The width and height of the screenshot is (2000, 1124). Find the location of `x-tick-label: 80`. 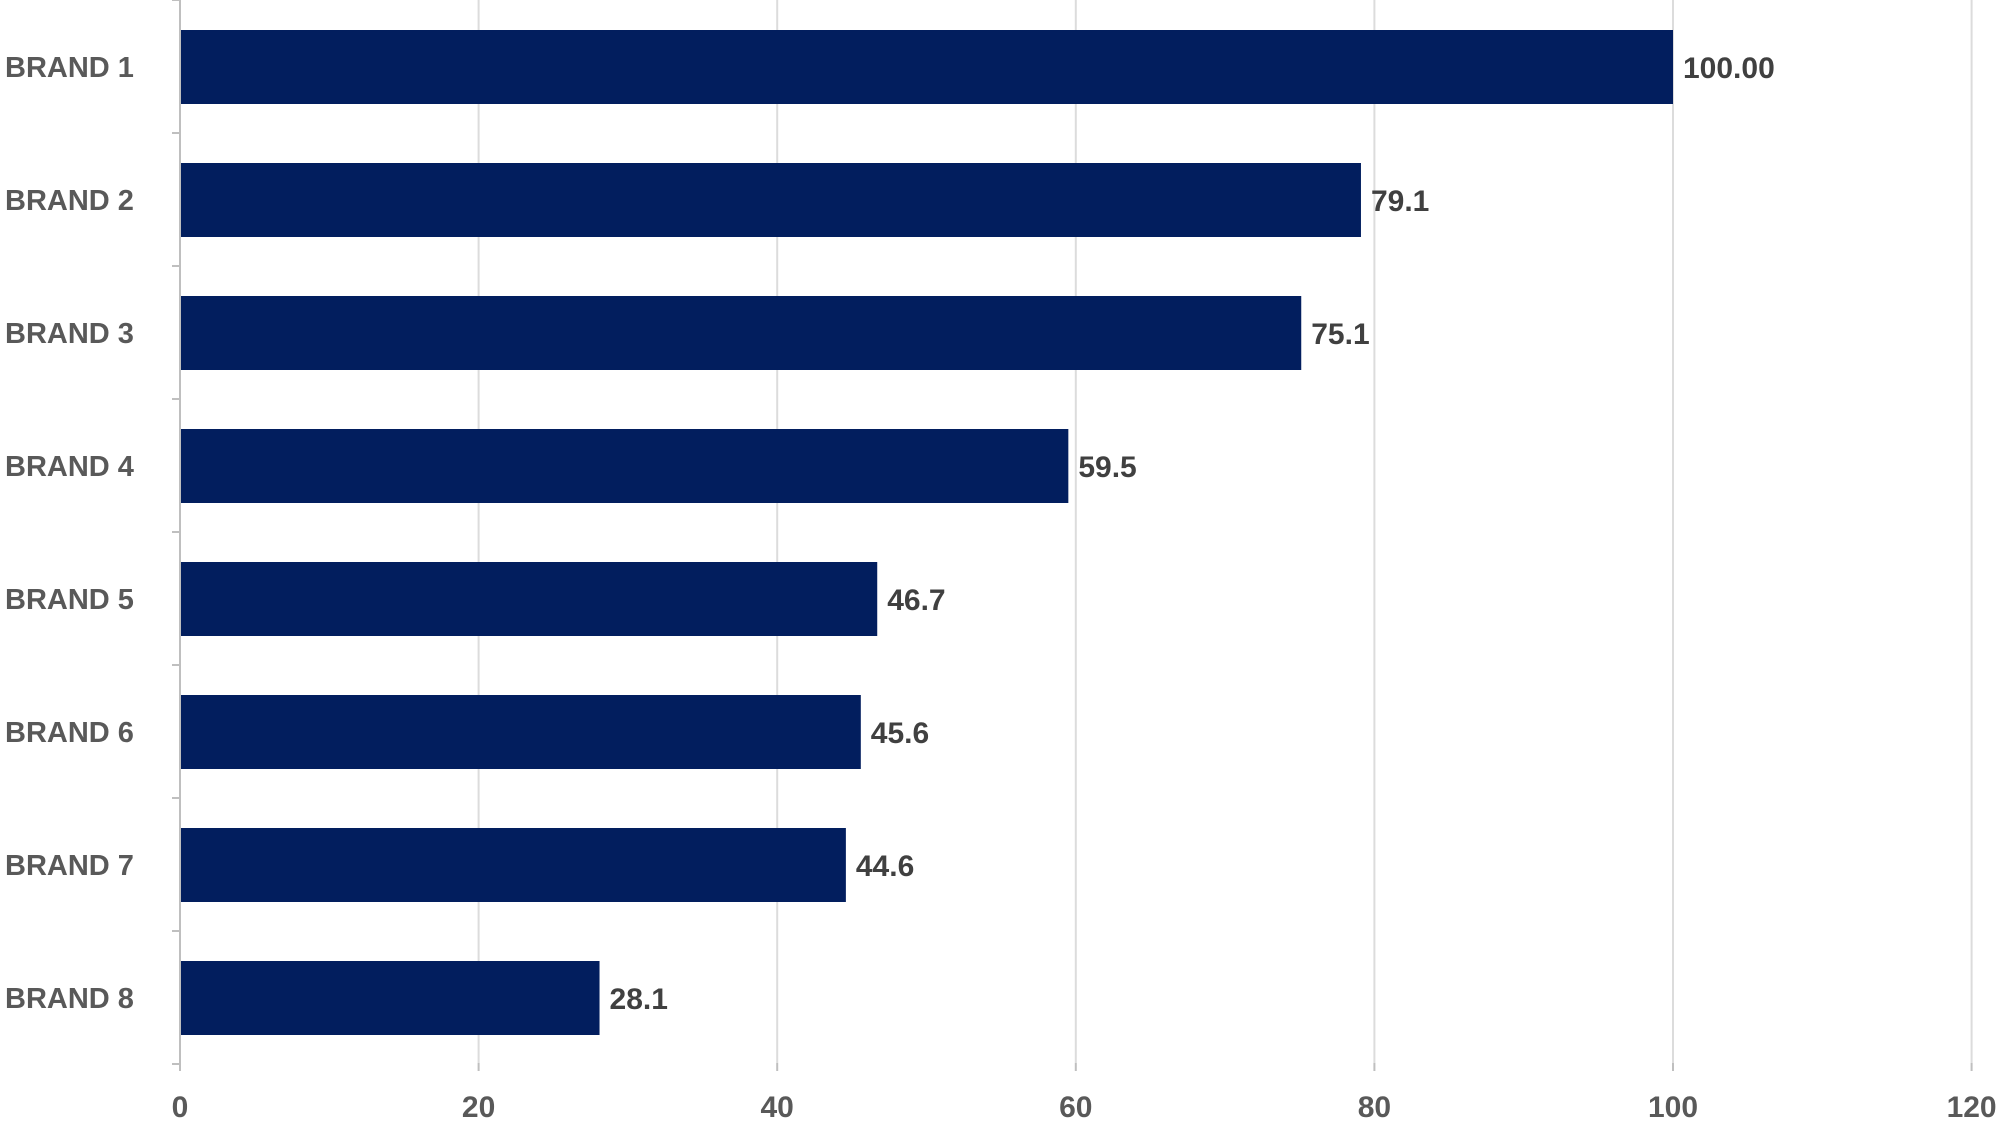

x-tick-label: 80 is located at coordinates (1374, 1107).